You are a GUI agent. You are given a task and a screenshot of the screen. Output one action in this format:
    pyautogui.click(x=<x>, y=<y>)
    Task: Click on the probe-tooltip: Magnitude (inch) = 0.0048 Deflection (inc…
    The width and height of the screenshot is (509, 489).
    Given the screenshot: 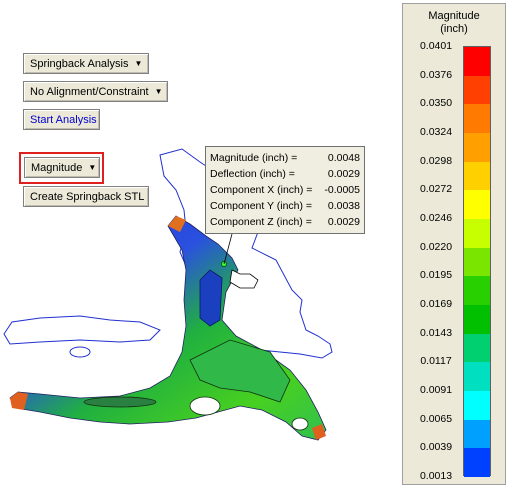 What is the action you would take?
    pyautogui.click(x=285, y=190)
    